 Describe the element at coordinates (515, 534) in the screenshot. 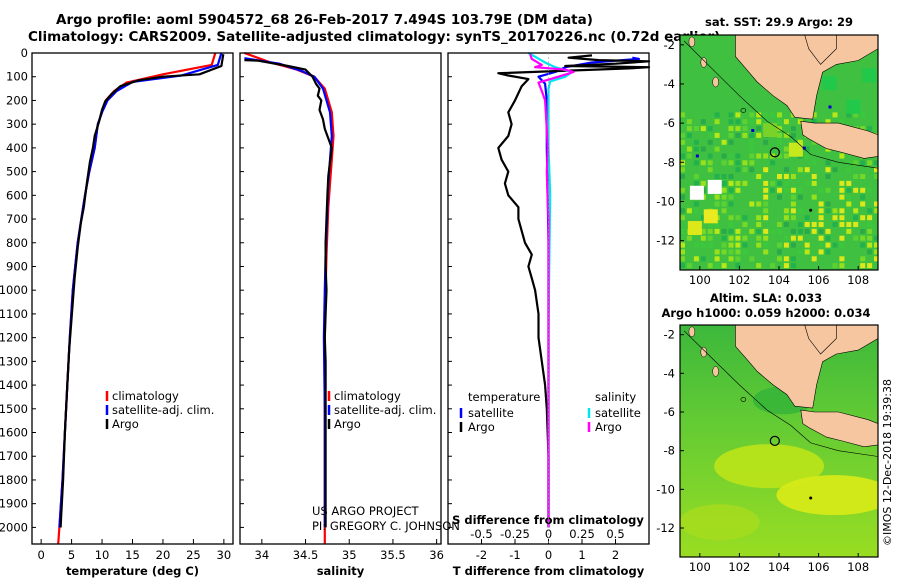

I see `x2-tick-label: -0.25` at that location.